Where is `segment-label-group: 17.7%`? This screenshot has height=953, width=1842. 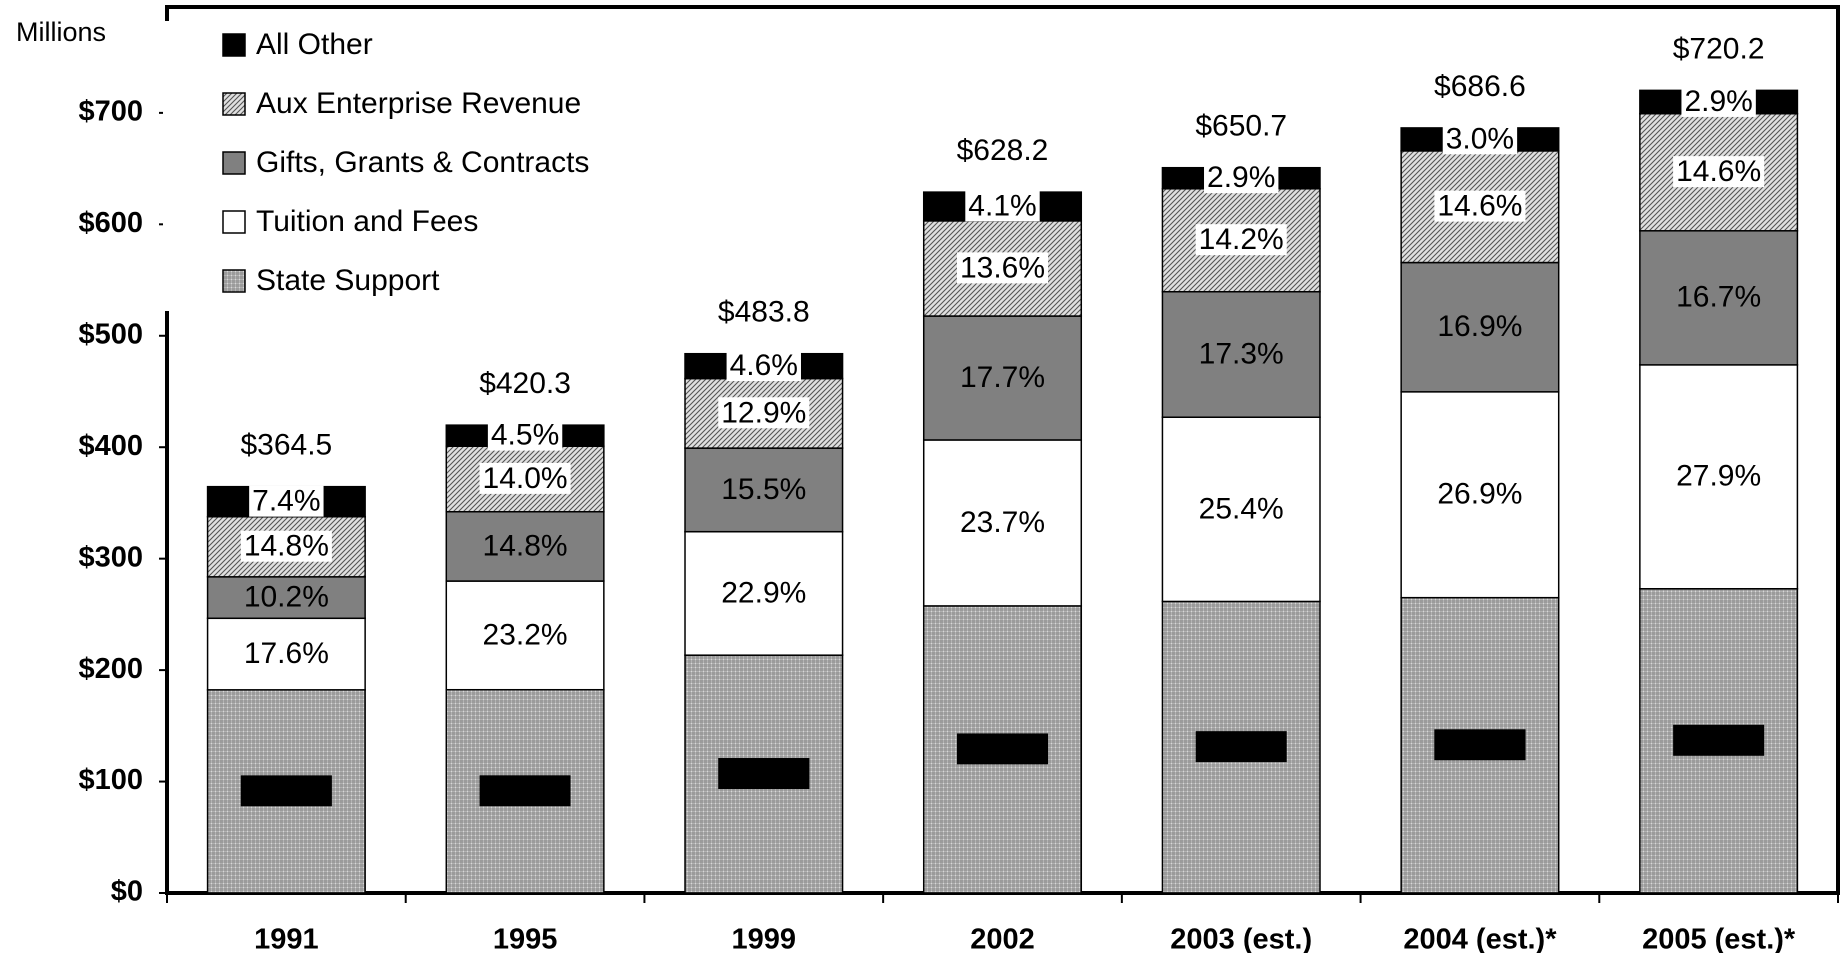 segment-label-group: 17.7% is located at coordinates (1002, 377).